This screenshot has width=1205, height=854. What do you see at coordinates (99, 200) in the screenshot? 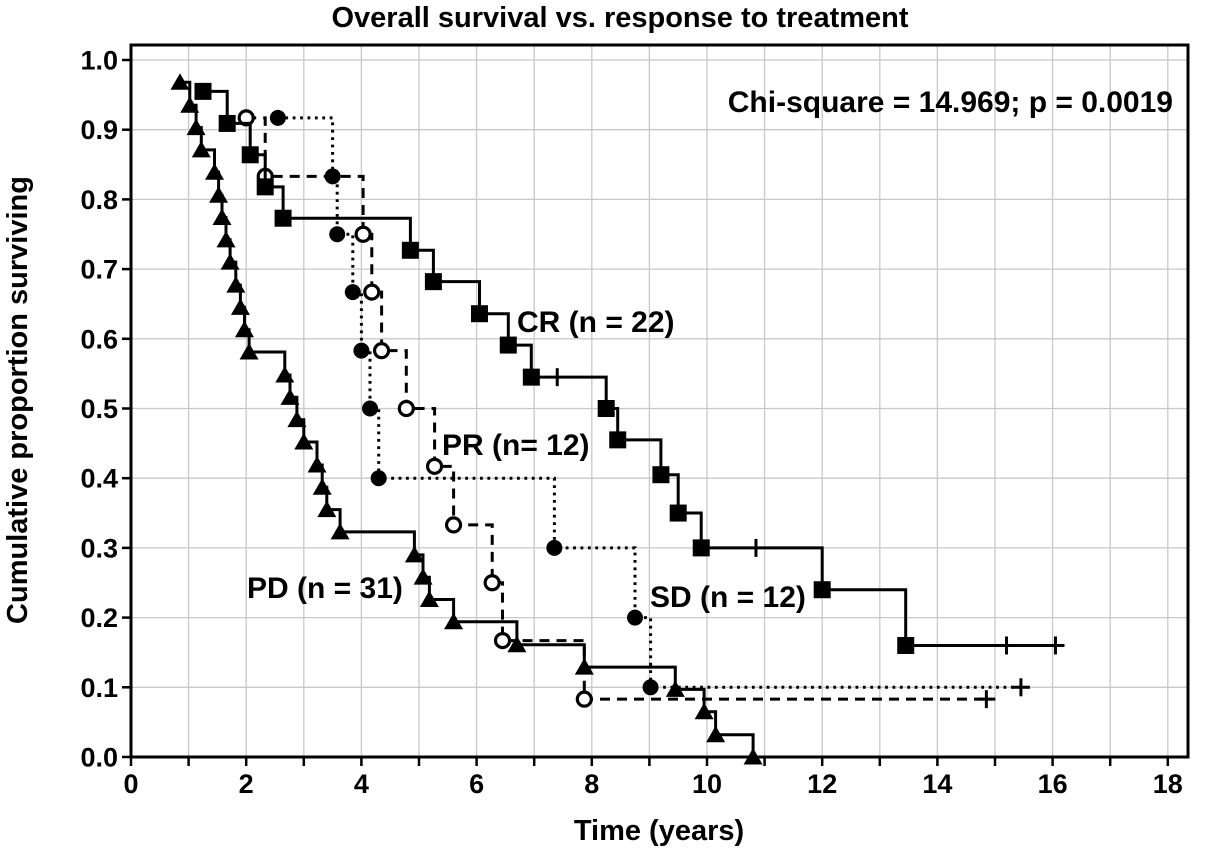
I see `y-tick-label: 0.8` at bounding box center [99, 200].